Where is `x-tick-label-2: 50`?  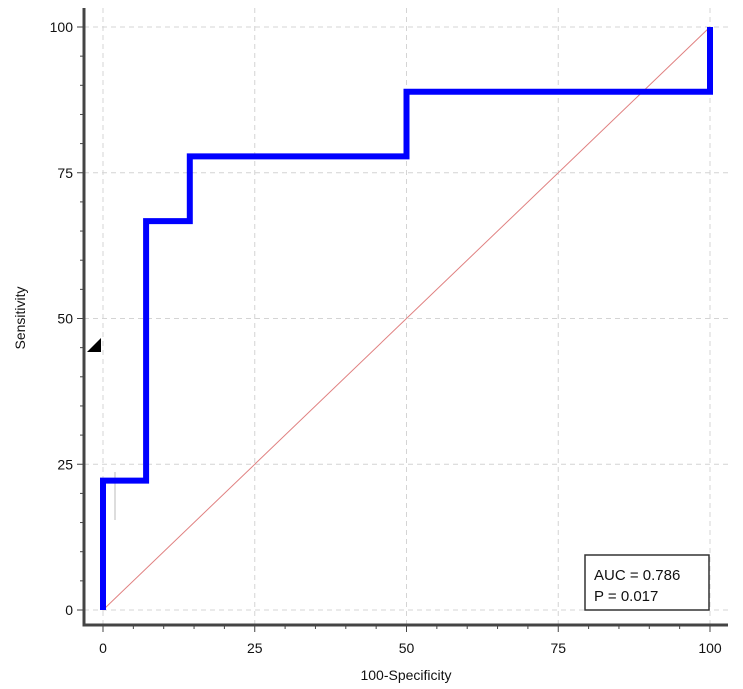
x-tick-label-2: 50 is located at coordinates (407, 648).